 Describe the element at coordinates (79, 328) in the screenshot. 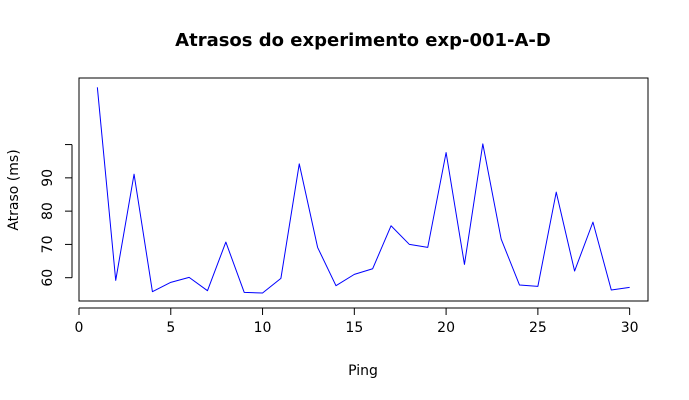

I see `x-tick-label: 0` at that location.